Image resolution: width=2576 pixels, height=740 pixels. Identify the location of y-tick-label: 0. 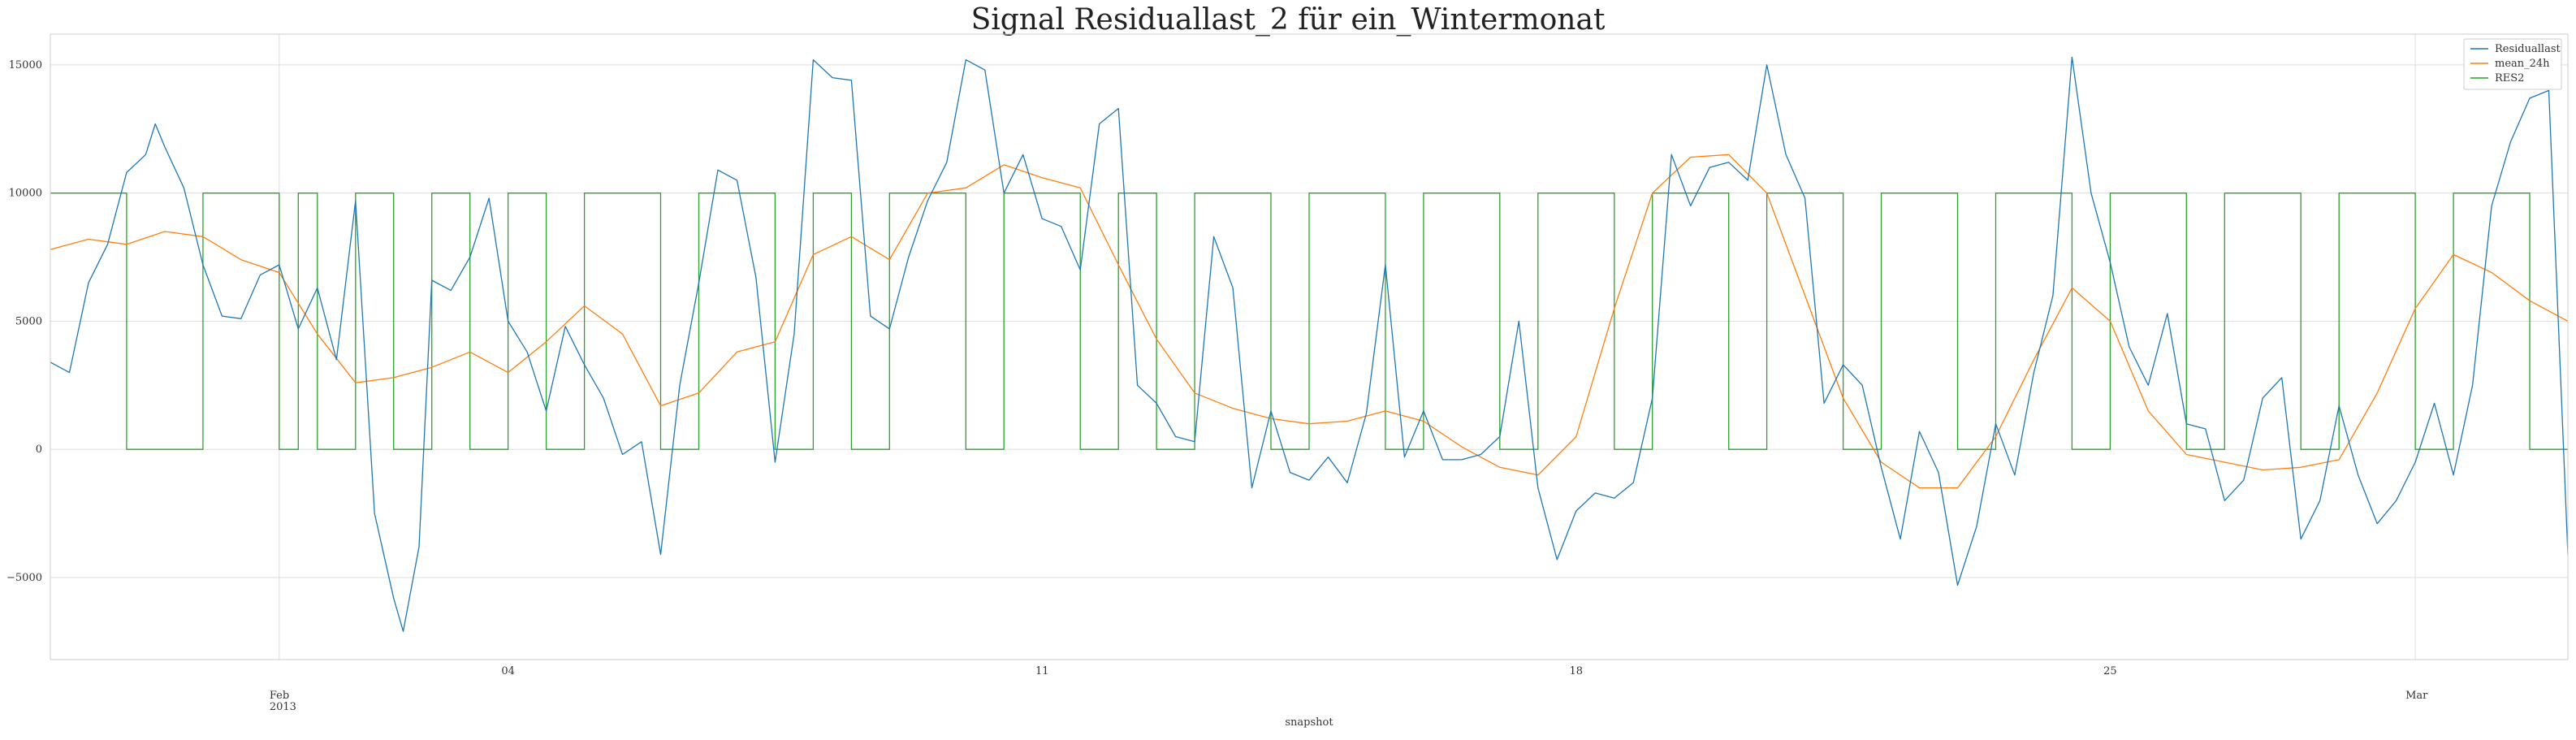
(39, 450).